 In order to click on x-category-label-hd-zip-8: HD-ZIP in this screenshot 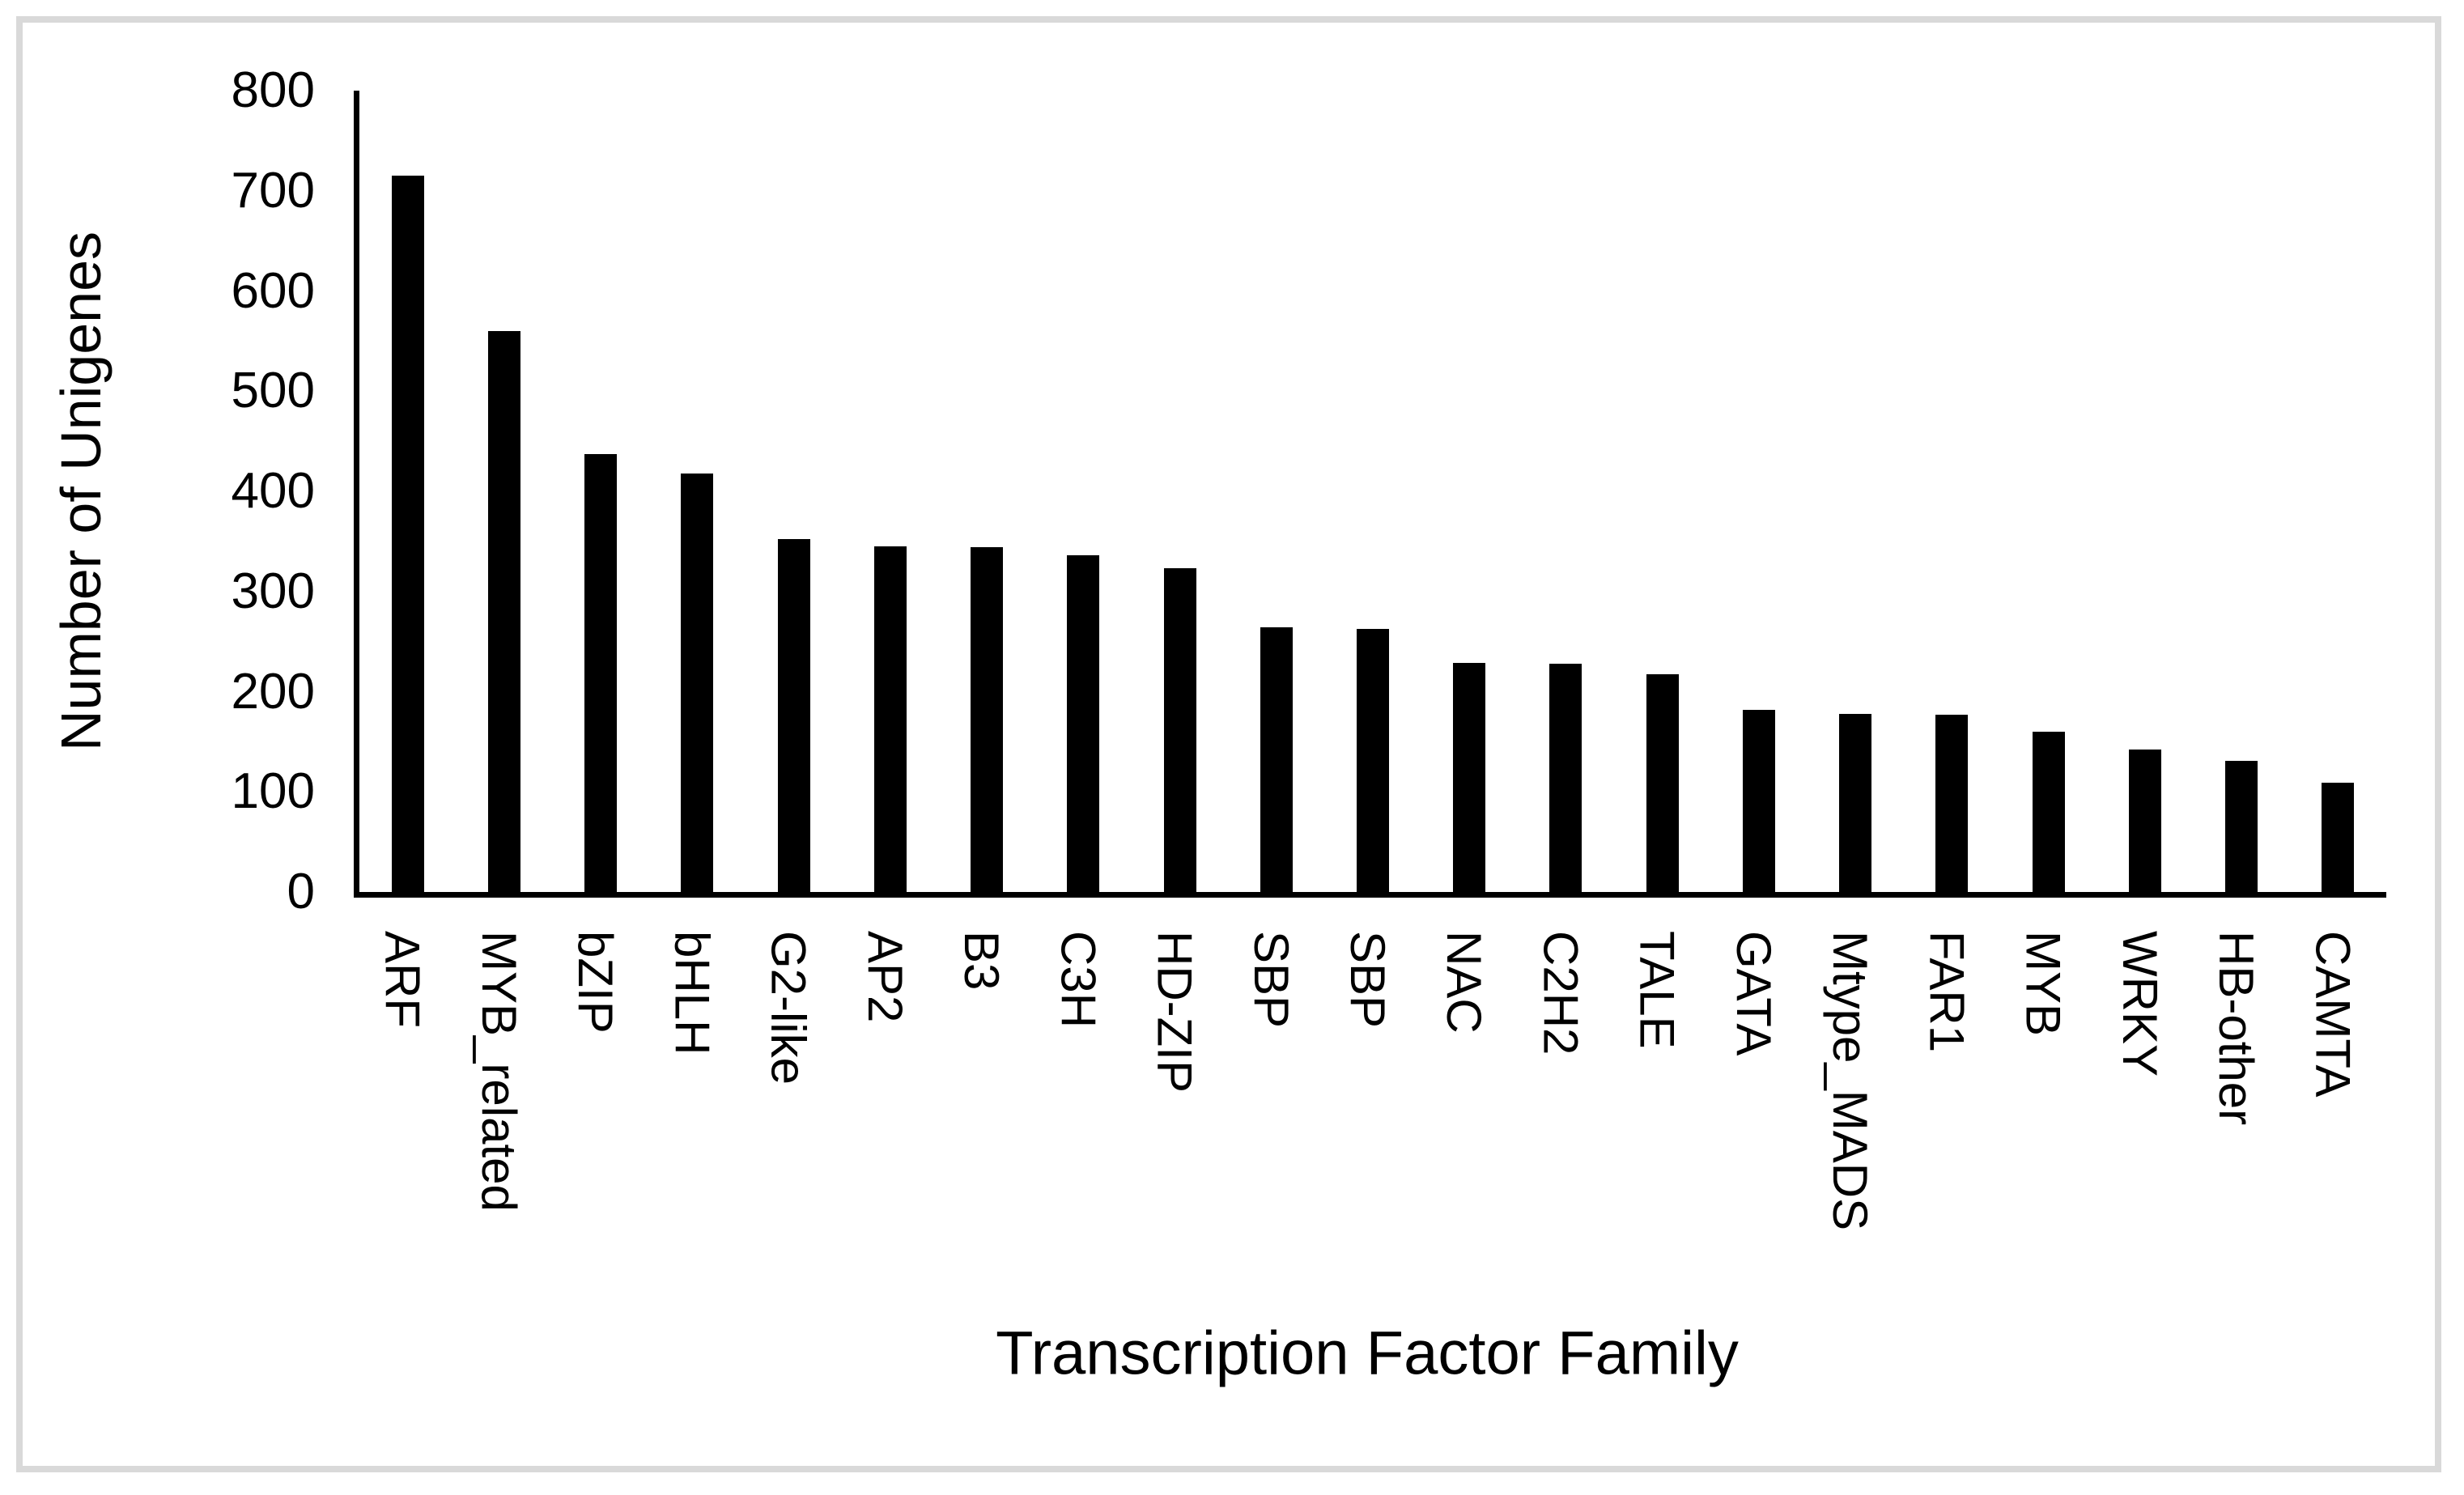, I will do `click(1175, 1012)`.